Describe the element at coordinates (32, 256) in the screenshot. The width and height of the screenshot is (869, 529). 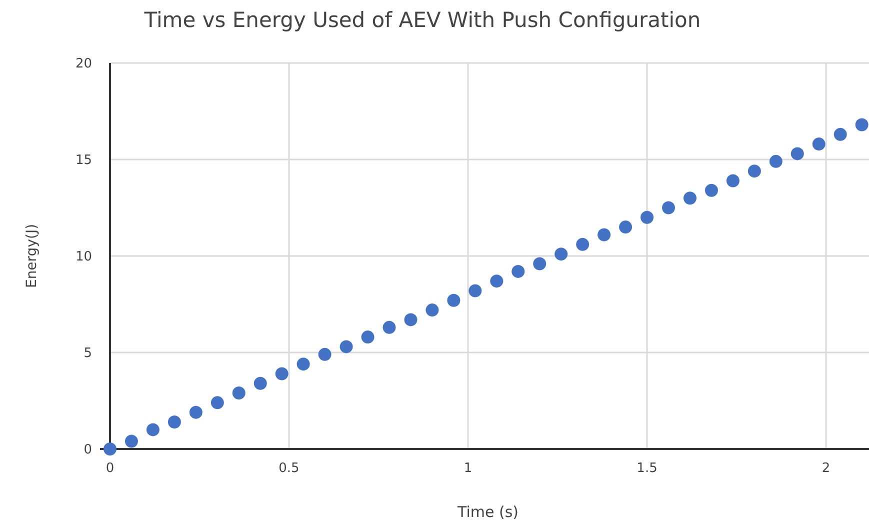
I see `y-axis-title: Energy(J)` at that location.